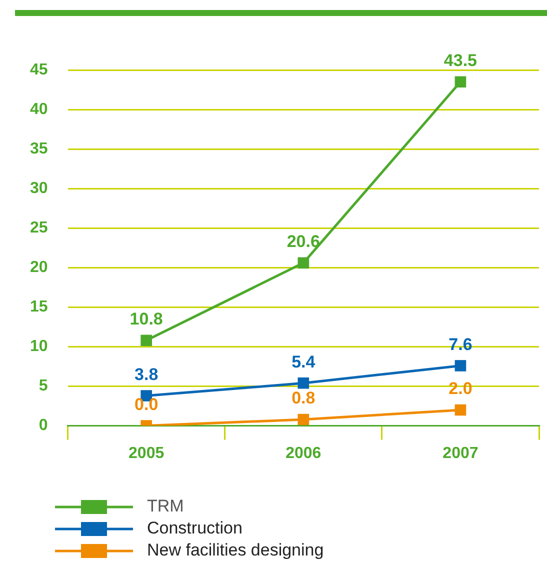 This screenshot has height=562, width=547. I want to click on x-tick-label: 2007, so click(460, 453).